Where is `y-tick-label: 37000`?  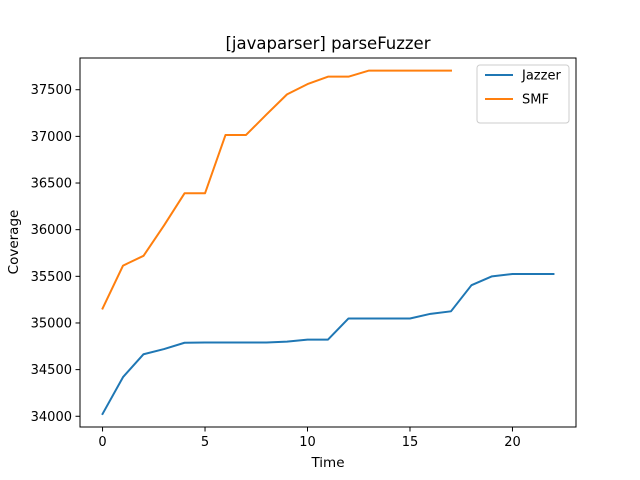 y-tick-label: 37000 is located at coordinates (51, 137).